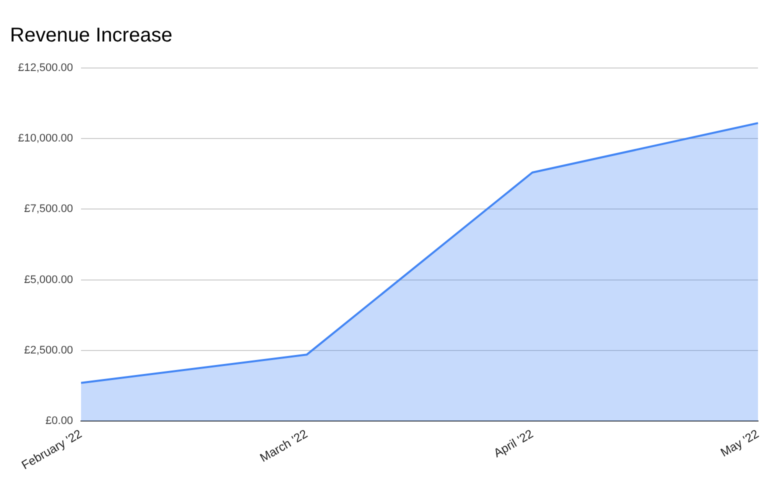 This screenshot has height=484, width=783. I want to click on y-tick-label: £2,500.00, so click(49, 350).